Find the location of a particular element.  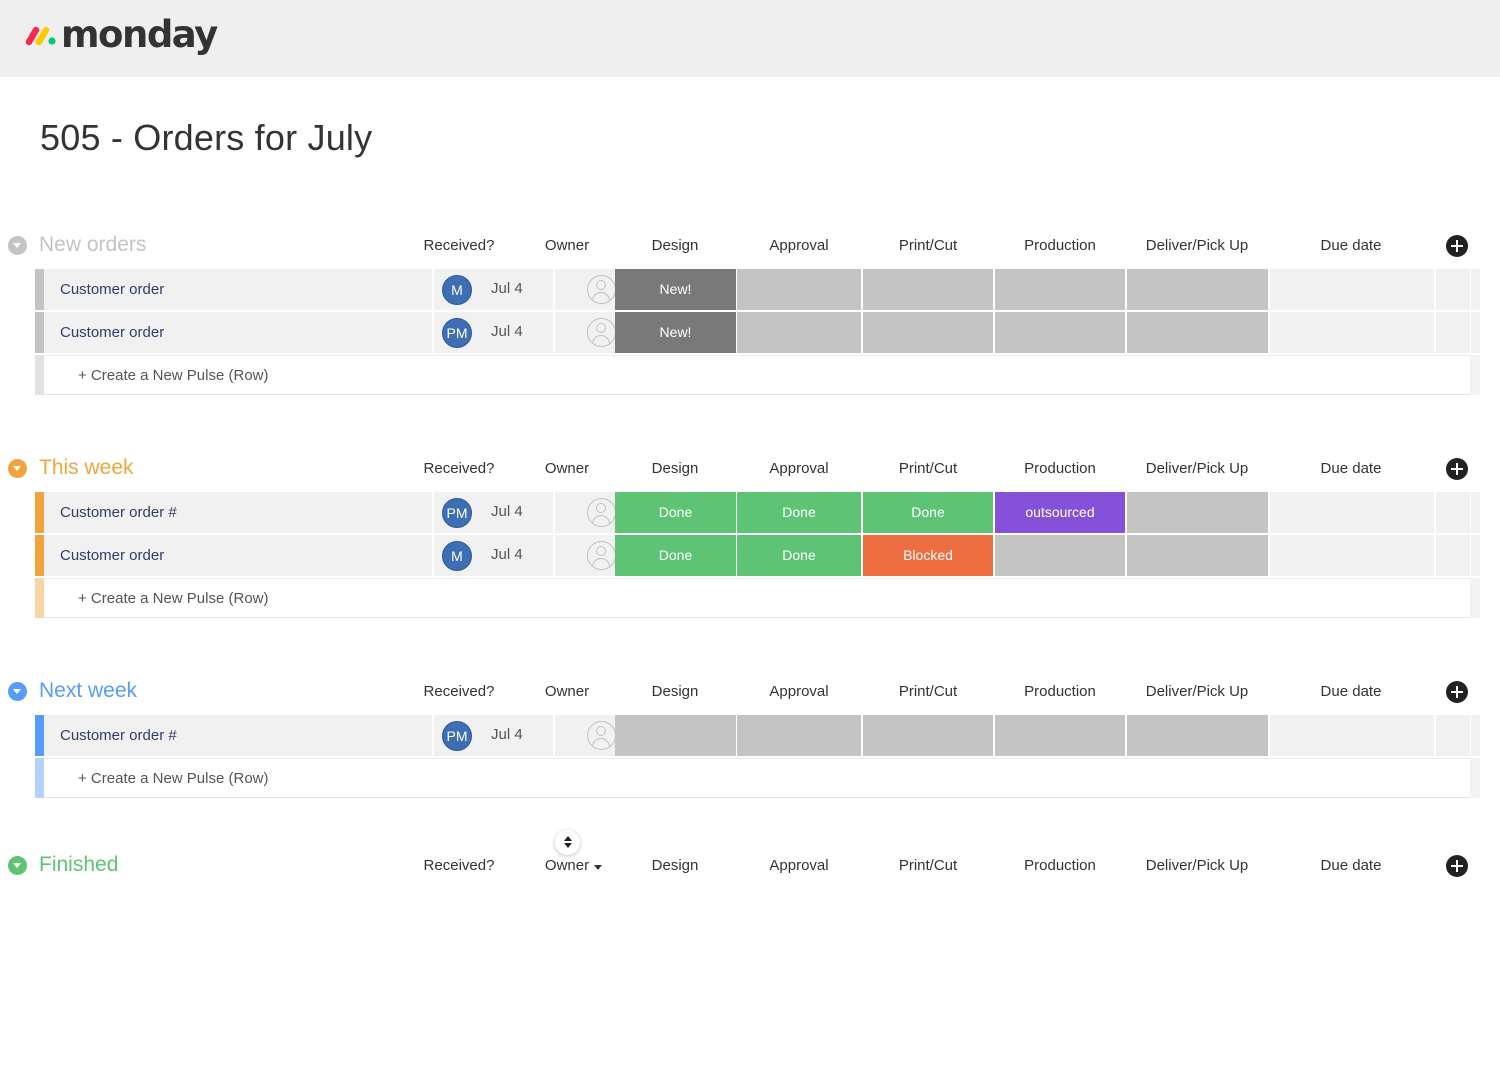

sort-handle is located at coordinates (567, 842).